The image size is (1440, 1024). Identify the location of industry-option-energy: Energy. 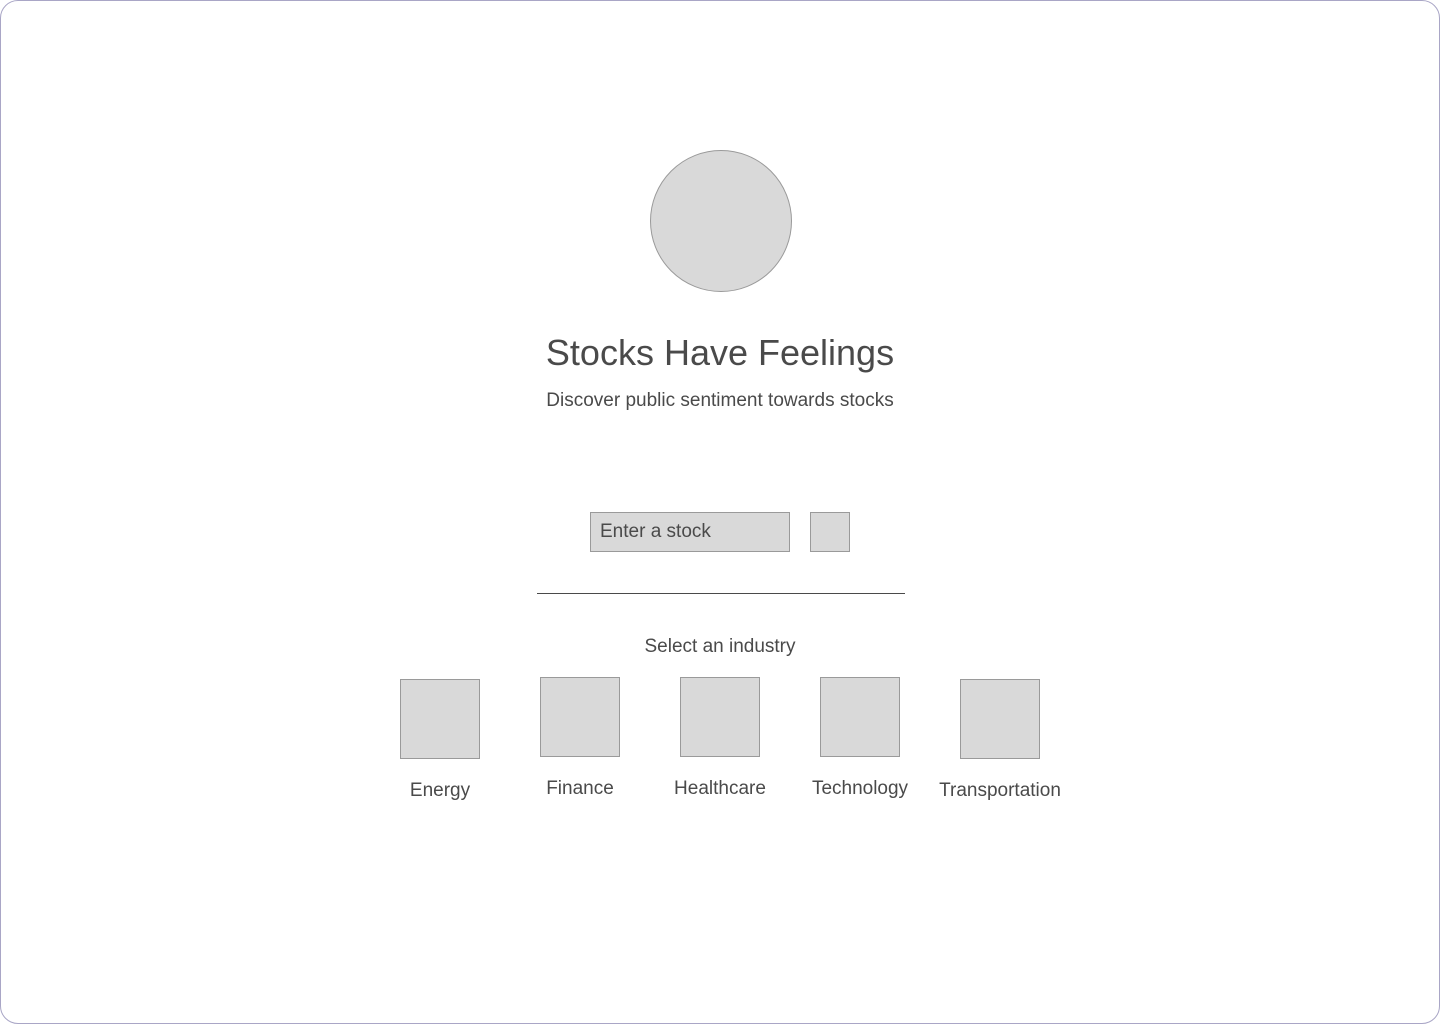
(440, 741).